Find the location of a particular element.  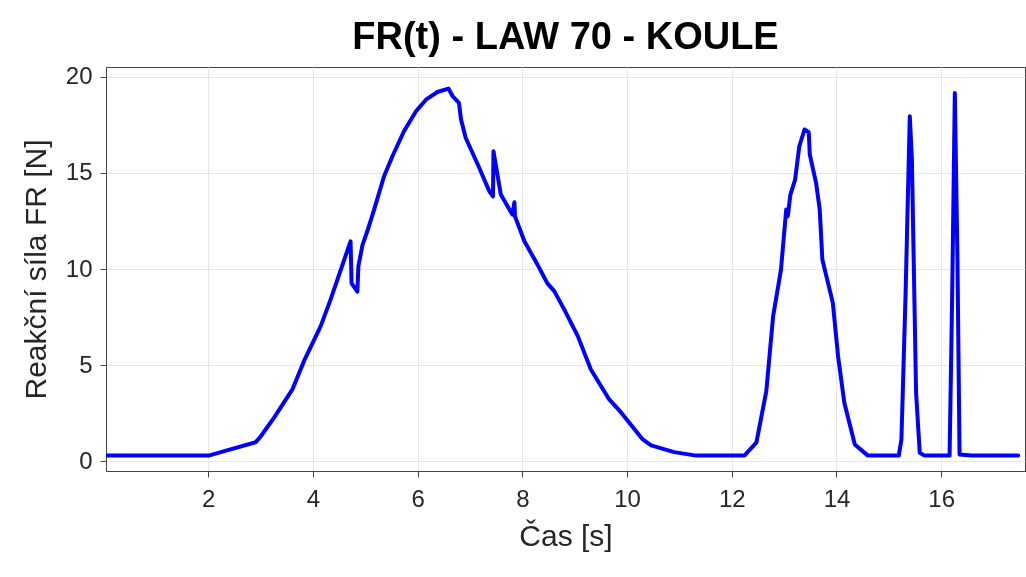

x-tick-label: 4 is located at coordinates (313, 498).